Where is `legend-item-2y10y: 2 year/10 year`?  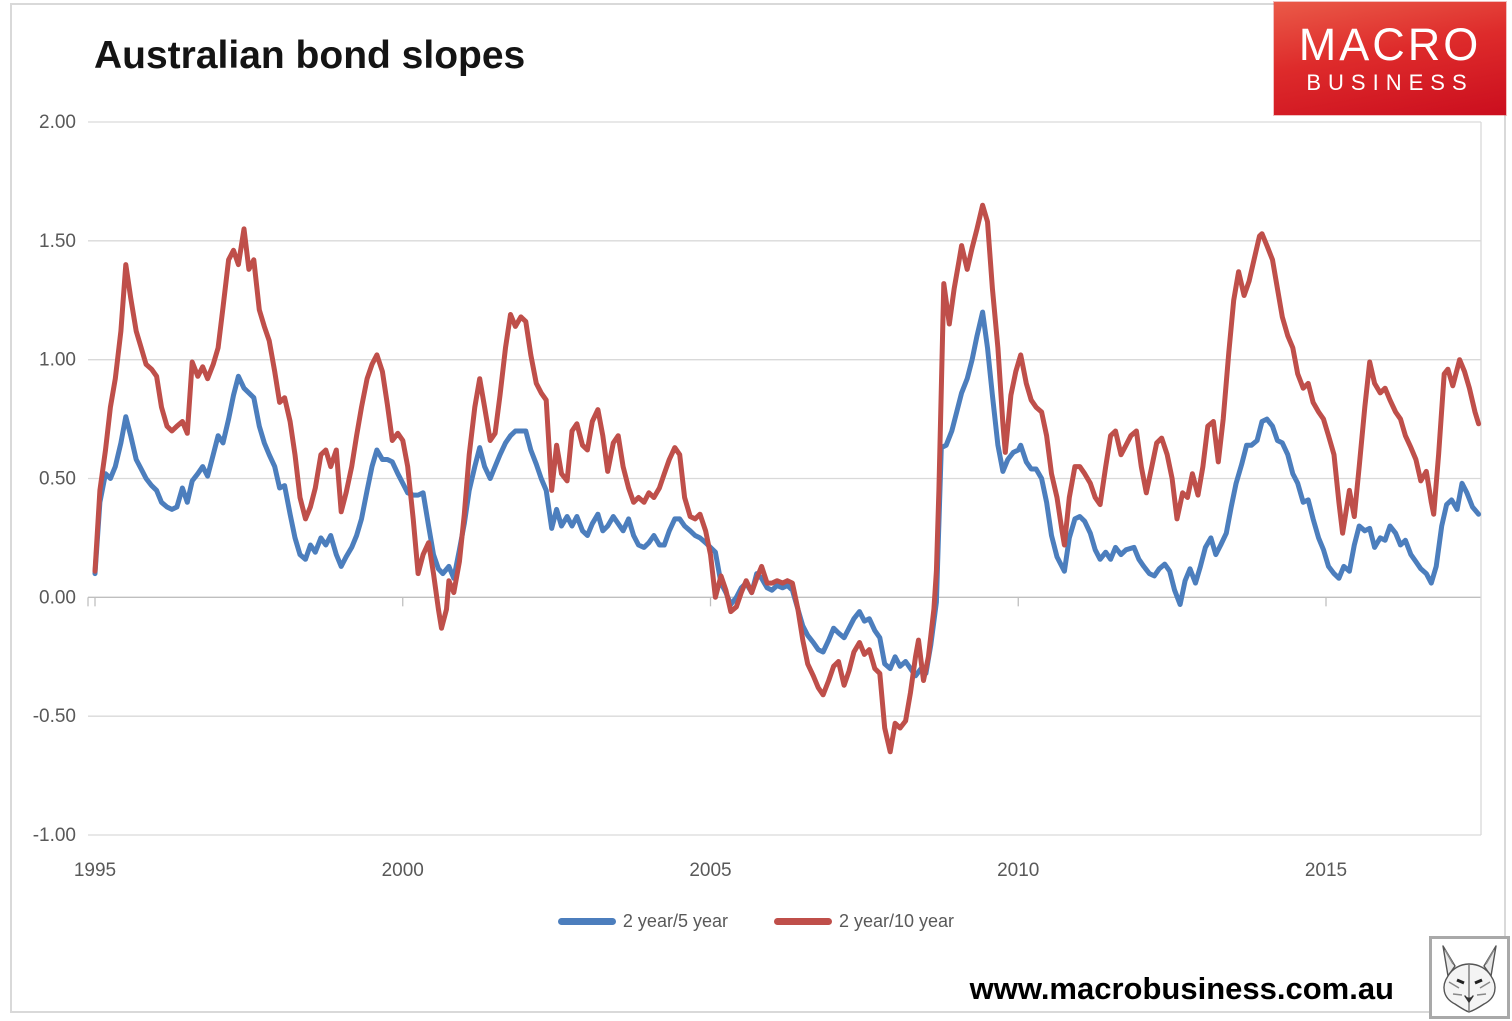 legend-item-2y10y: 2 year/10 year is located at coordinates (864, 921).